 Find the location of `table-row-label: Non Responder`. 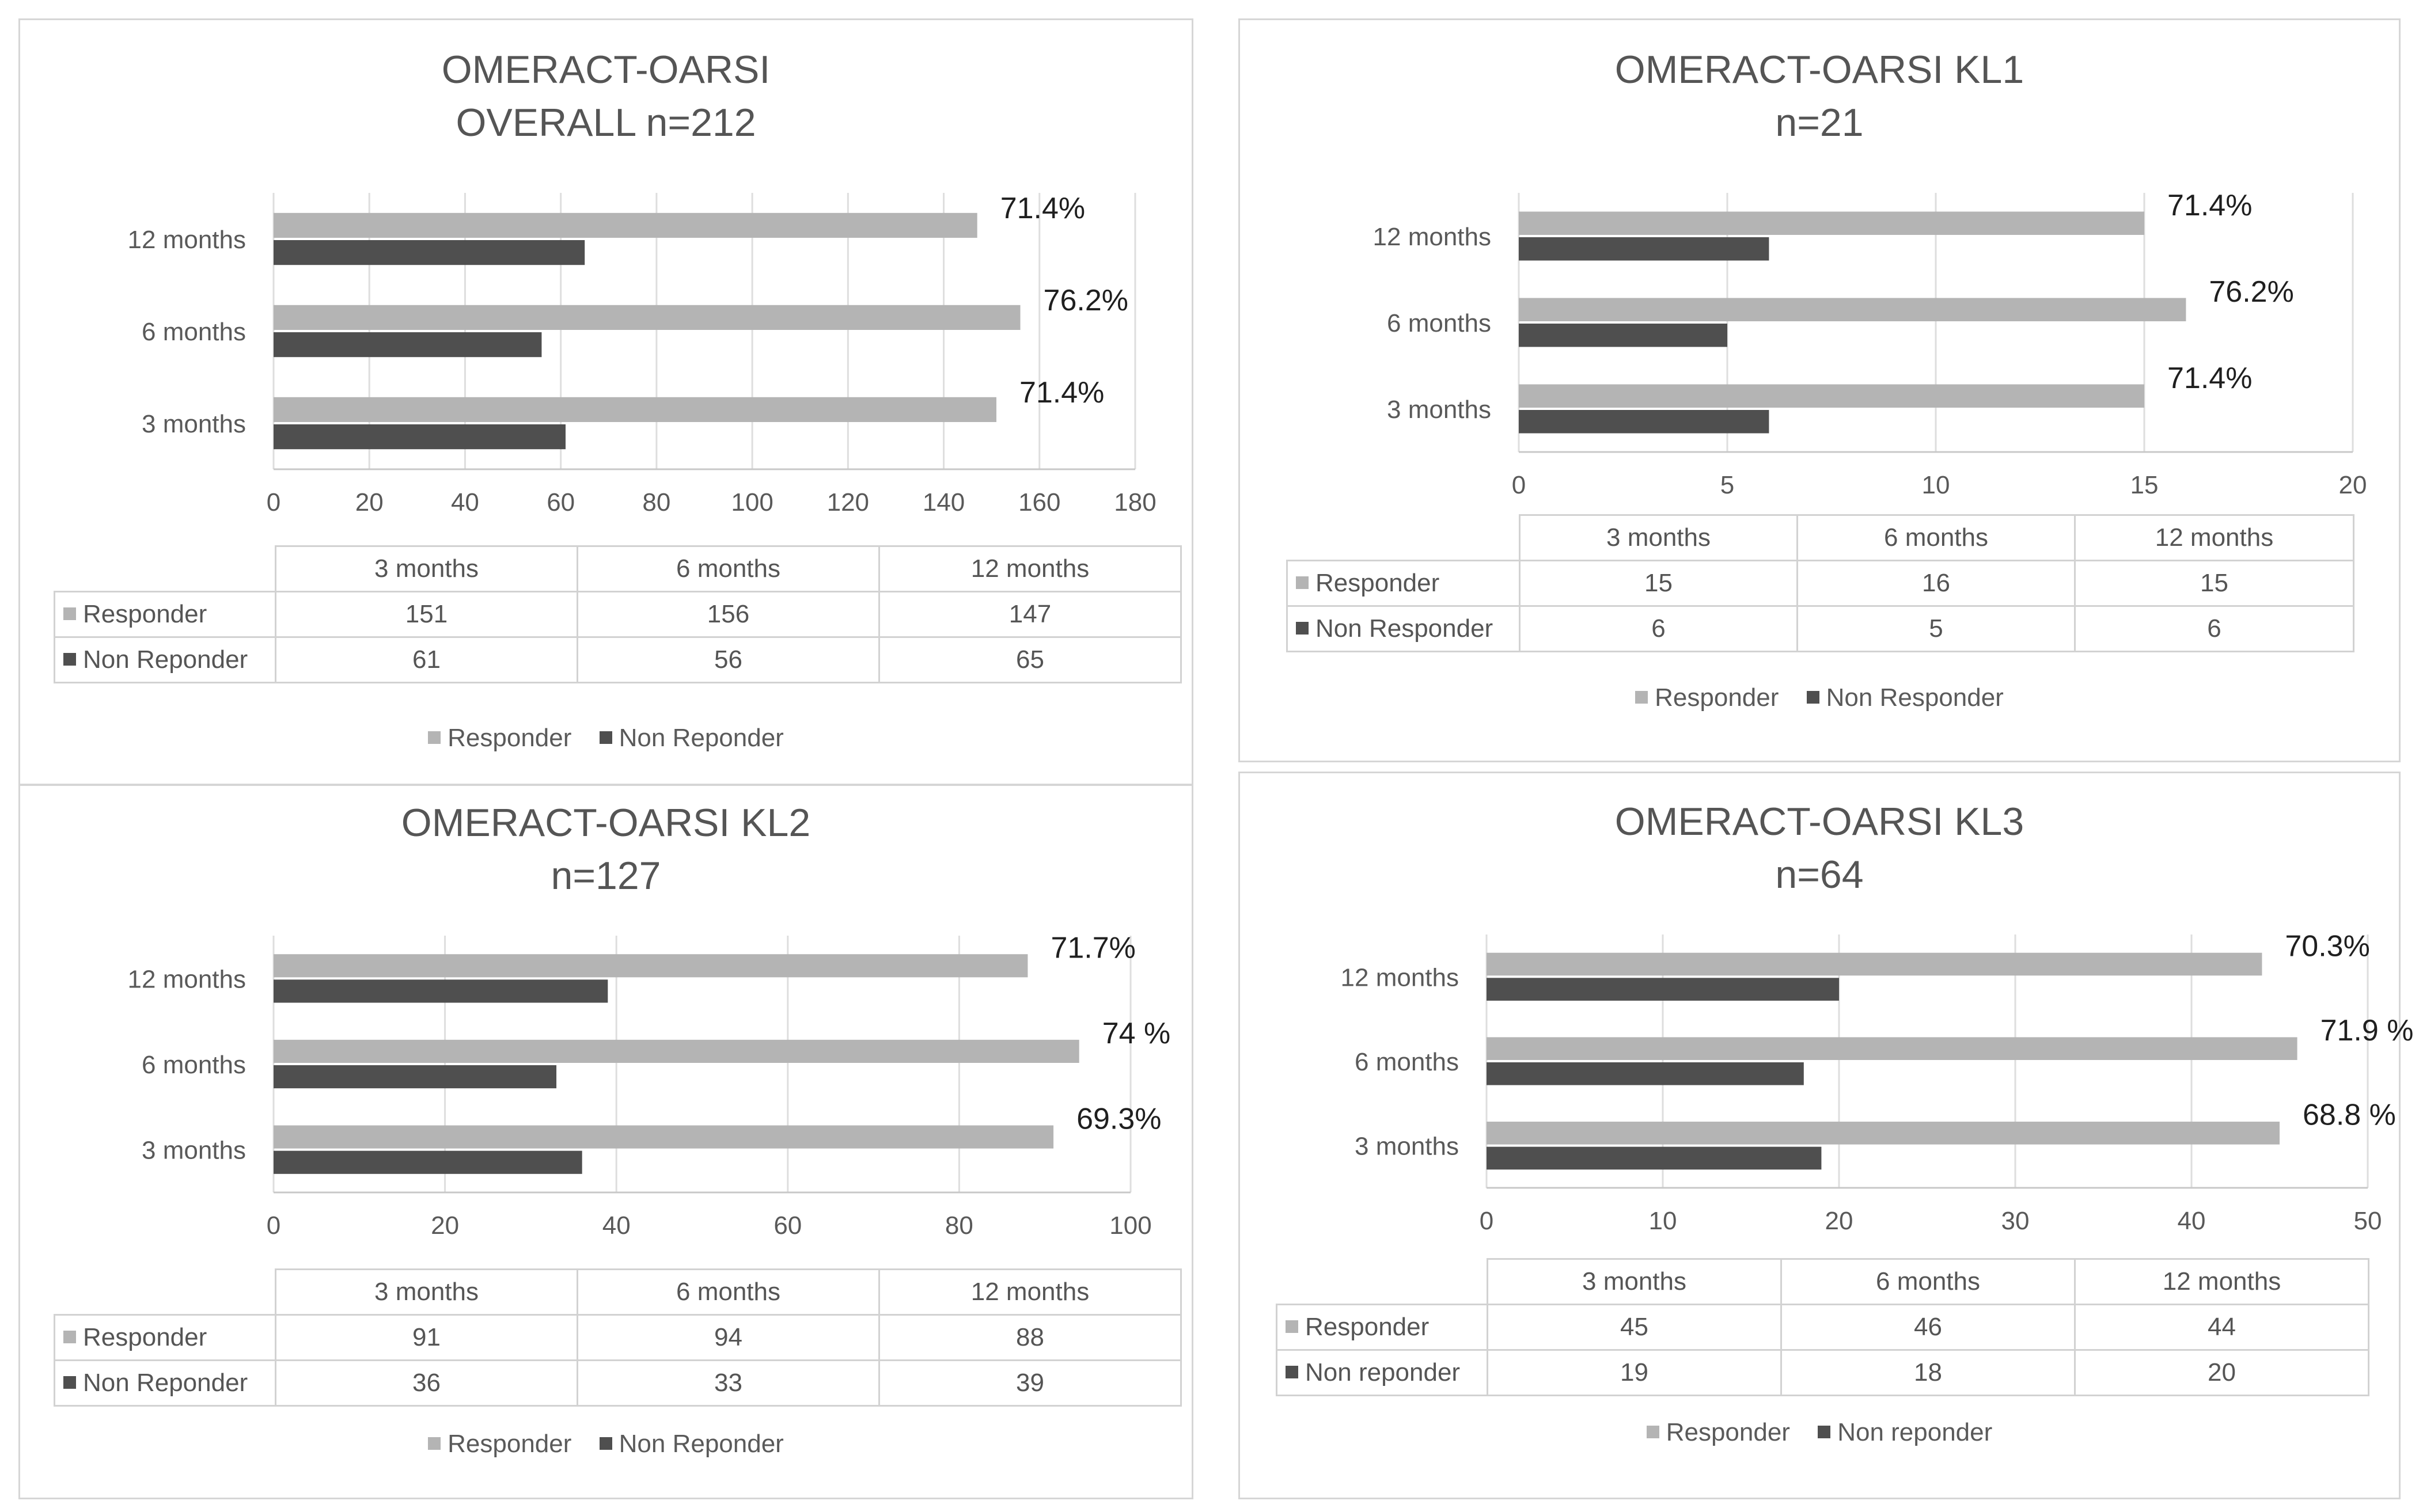

table-row-label: Non Responder is located at coordinates (1404, 628).